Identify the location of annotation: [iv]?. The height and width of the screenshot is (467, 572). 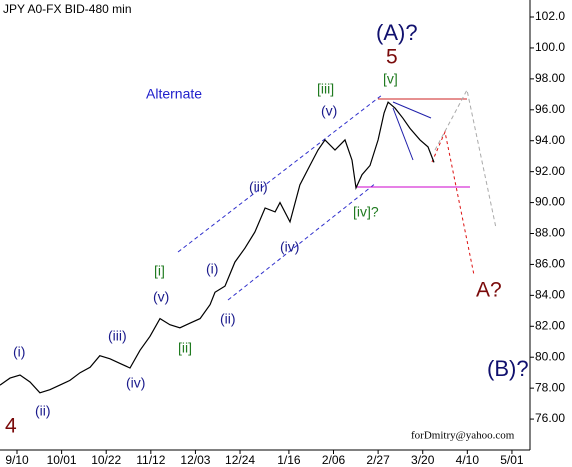
(366, 212).